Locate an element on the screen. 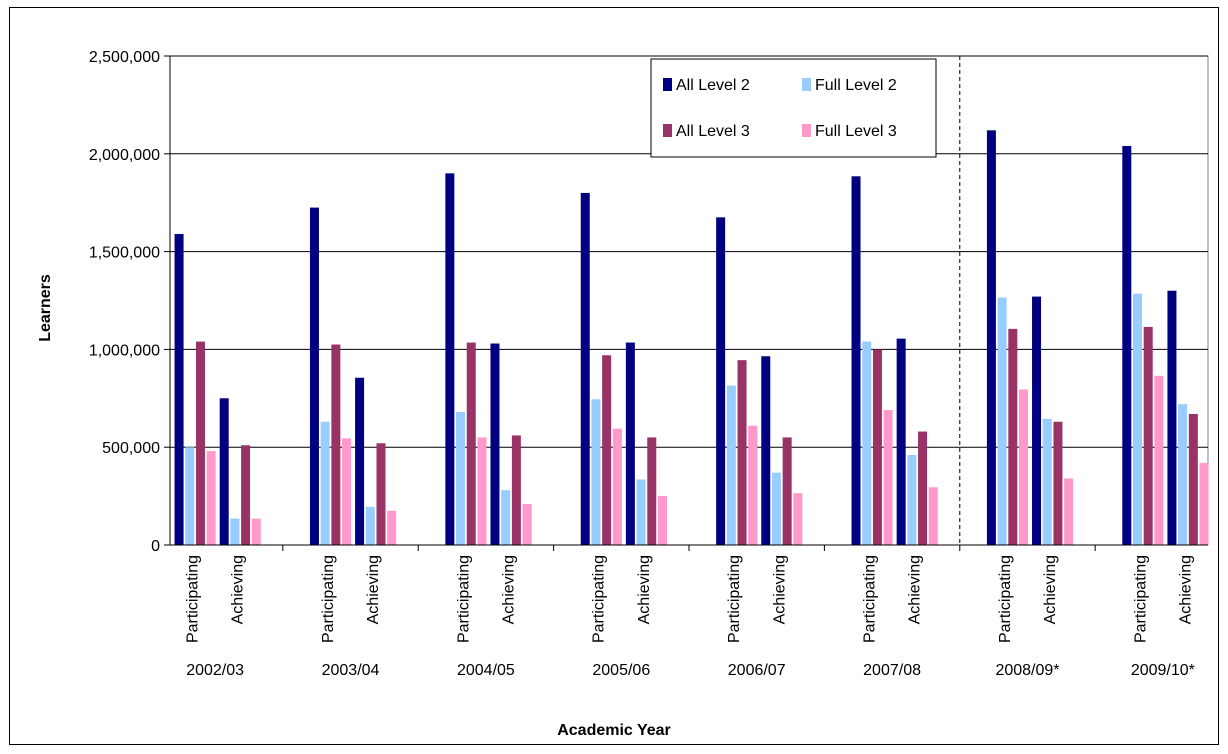 Image resolution: width=1228 pixels, height=754 pixels. y-tick-label: 1,500,000 is located at coordinates (124, 253).